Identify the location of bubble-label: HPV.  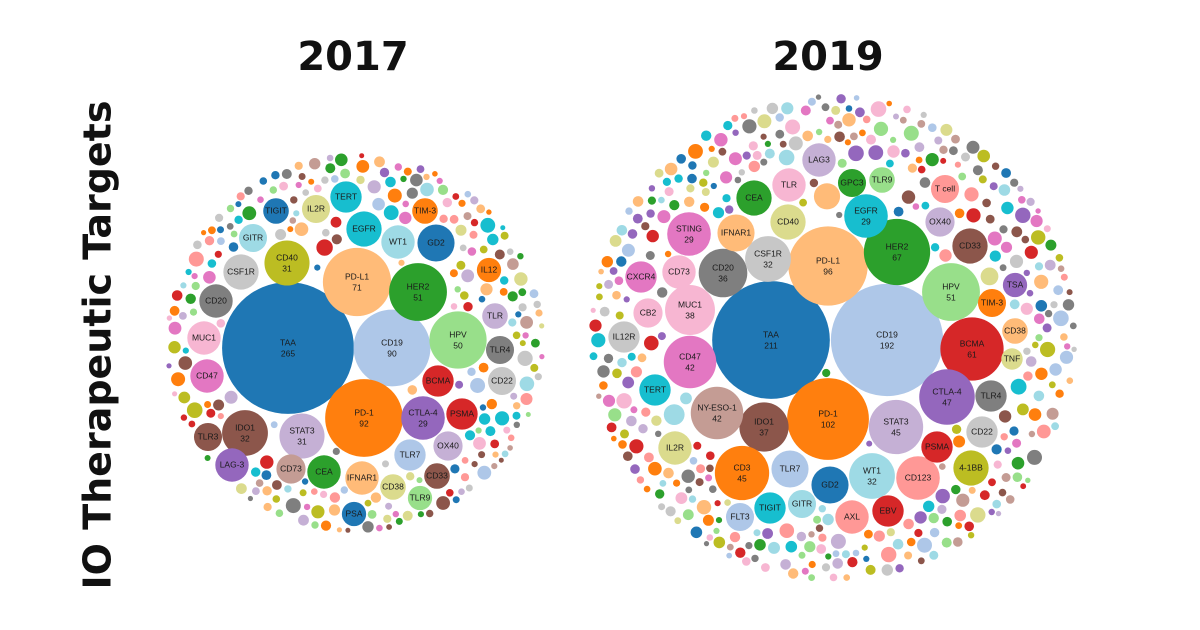
(458, 334).